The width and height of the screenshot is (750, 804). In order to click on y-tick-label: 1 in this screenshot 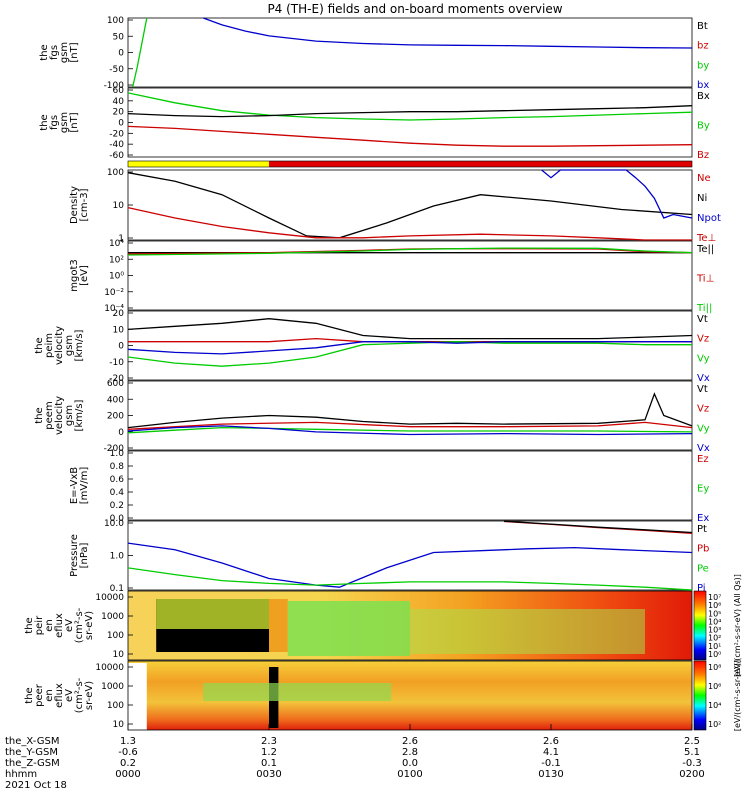, I will do `click(121, 239)`.